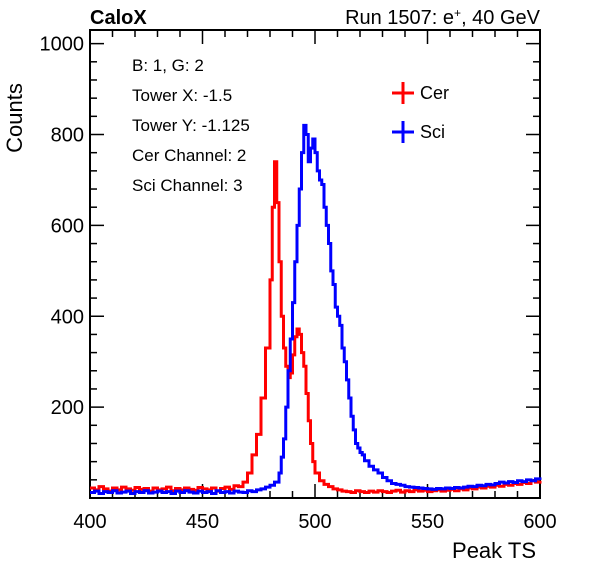 This screenshot has width=596, height=572. Describe the element at coordinates (432, 132) in the screenshot. I see `legend-sci-label: Sci` at that location.